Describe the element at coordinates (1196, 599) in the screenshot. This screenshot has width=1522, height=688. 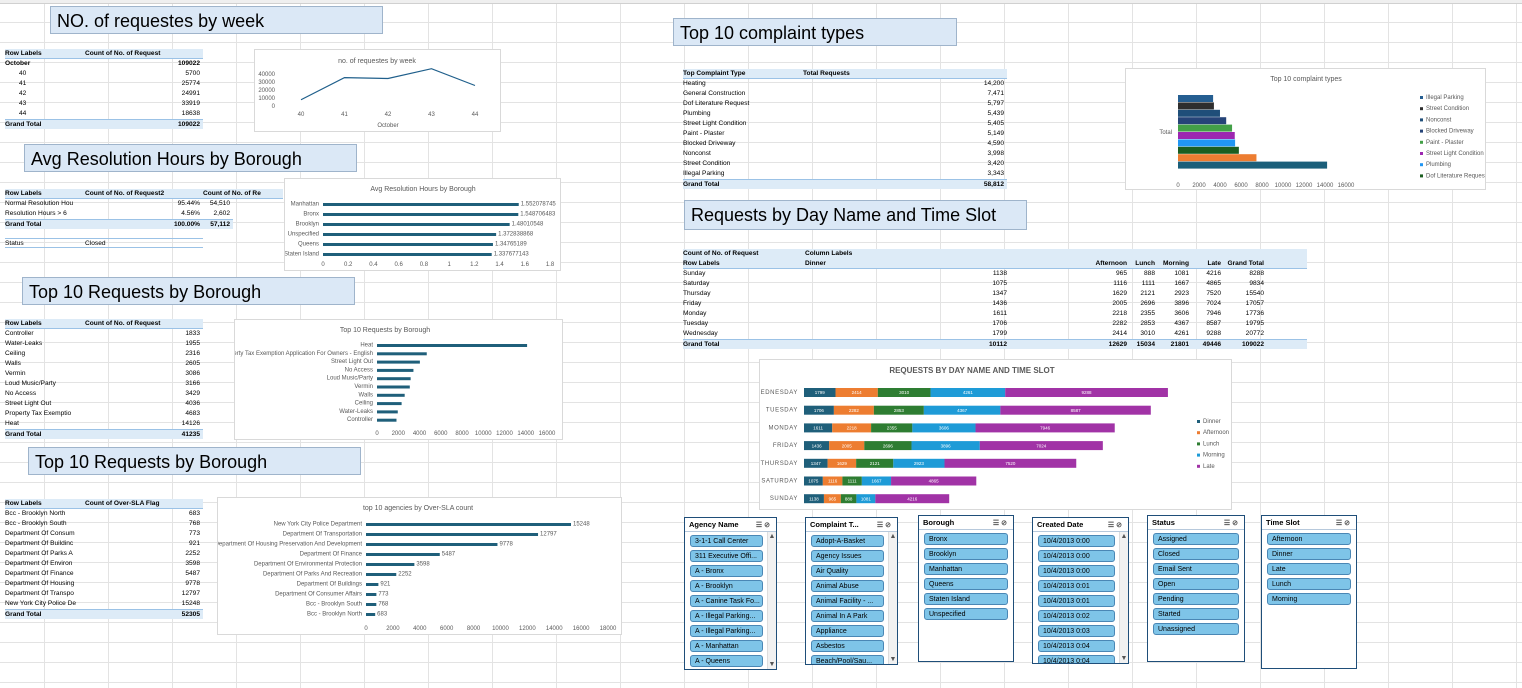
I see `slicer-item: Pending` at that location.